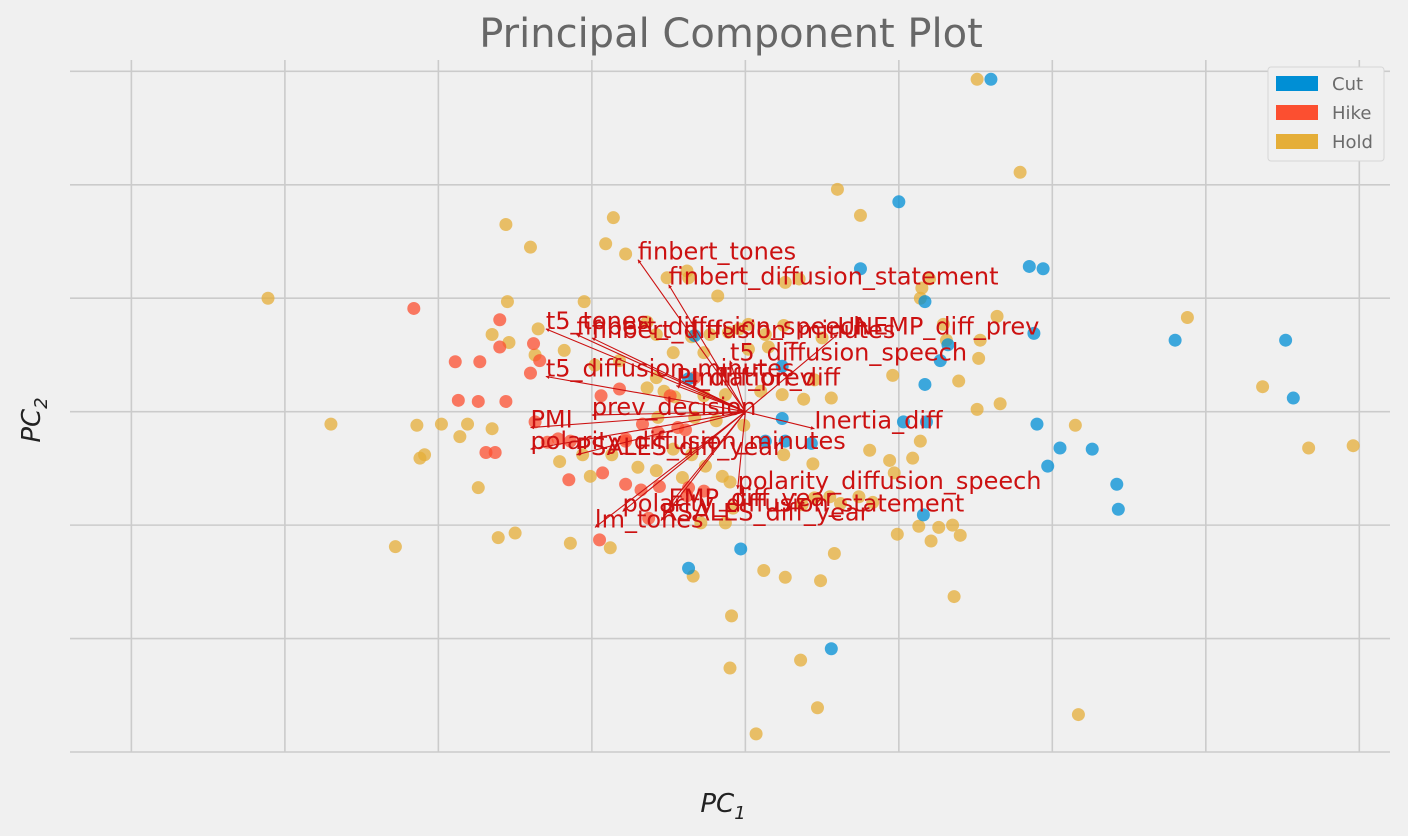 The image size is (1408, 836). Describe the element at coordinates (848, 353) in the screenshot. I see `loading-label-6: t5_diffusion_speech` at that location.